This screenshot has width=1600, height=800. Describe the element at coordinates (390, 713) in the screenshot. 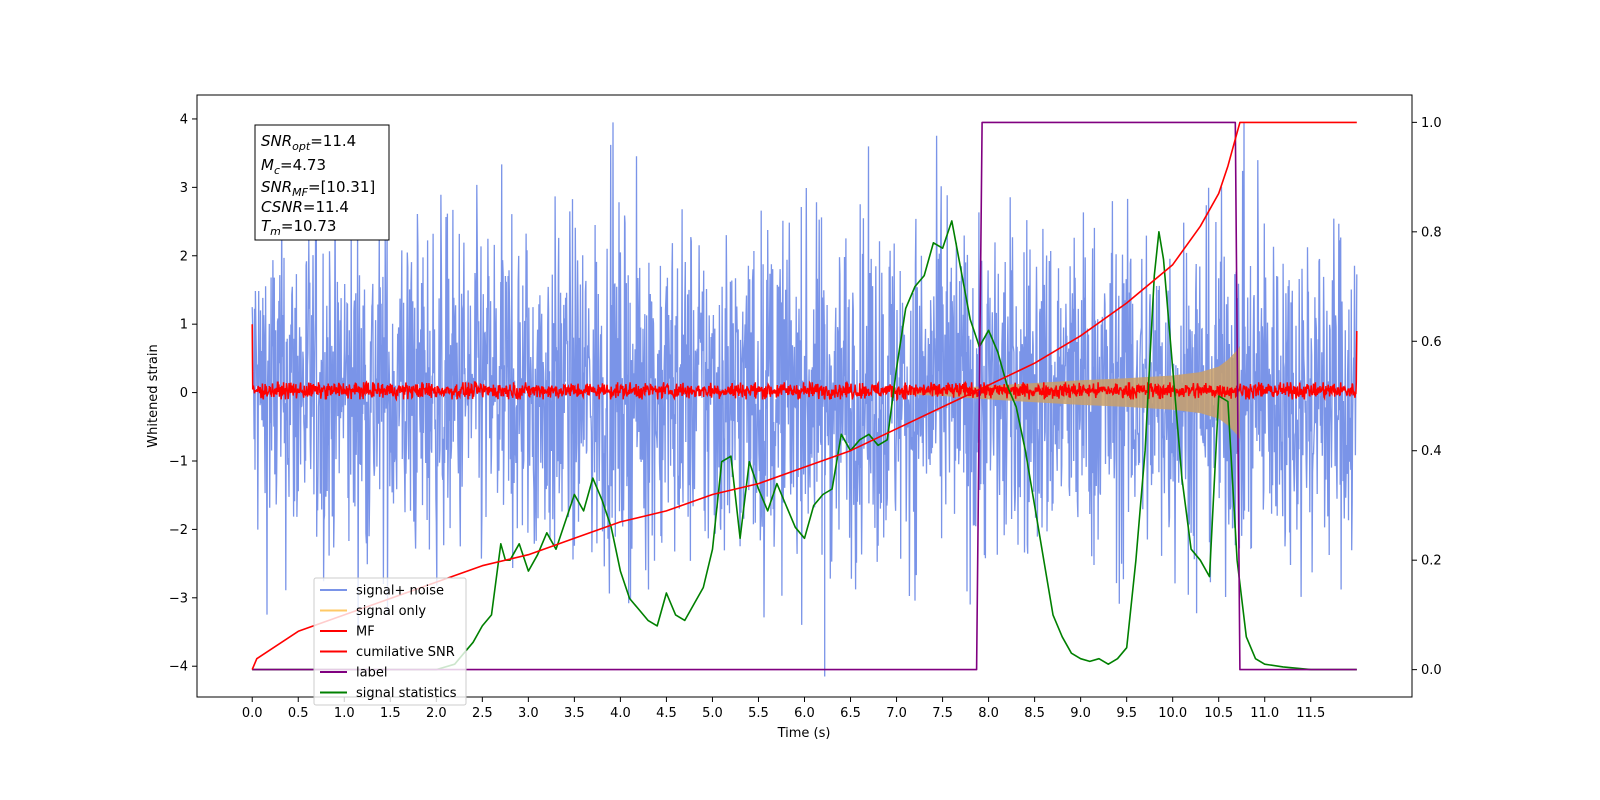

I see `x-tick-label: 1.5` at that location.